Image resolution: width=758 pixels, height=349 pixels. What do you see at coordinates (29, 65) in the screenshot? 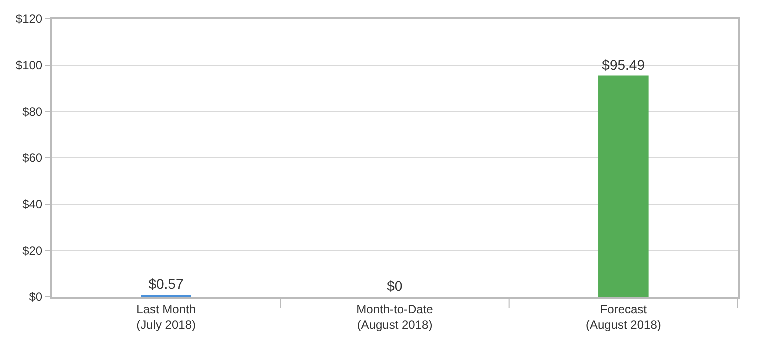
I see `y-tick-label: $100` at bounding box center [29, 65].